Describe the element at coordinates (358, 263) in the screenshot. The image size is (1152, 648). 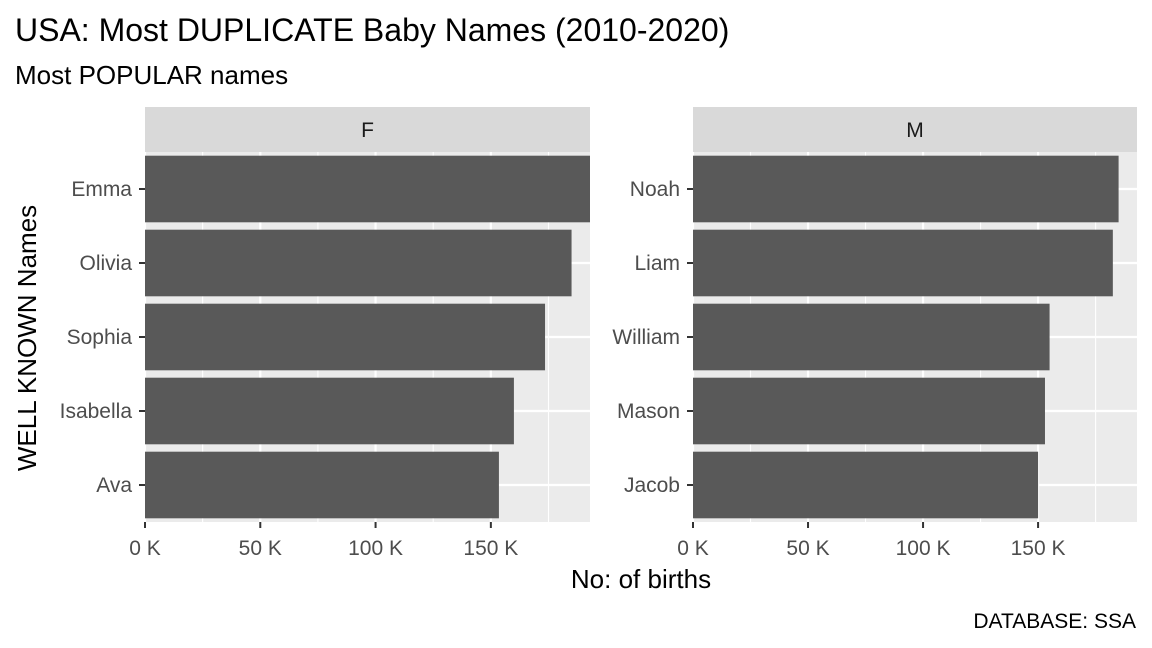
I see `bar-olivia` at that location.